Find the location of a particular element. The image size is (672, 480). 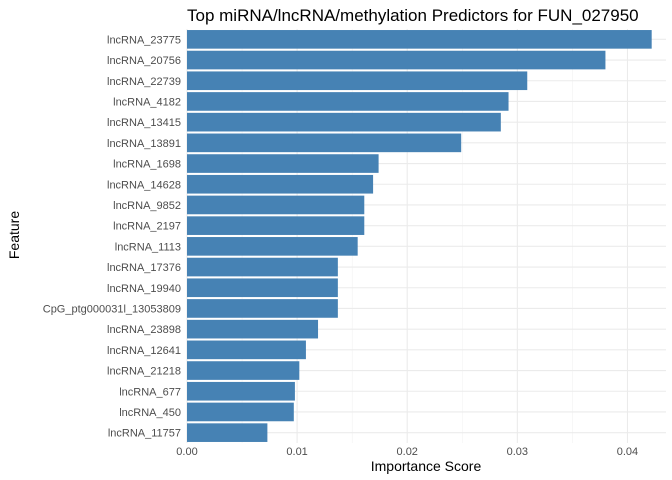

x-tick-label: 0.03 is located at coordinates (517, 452).